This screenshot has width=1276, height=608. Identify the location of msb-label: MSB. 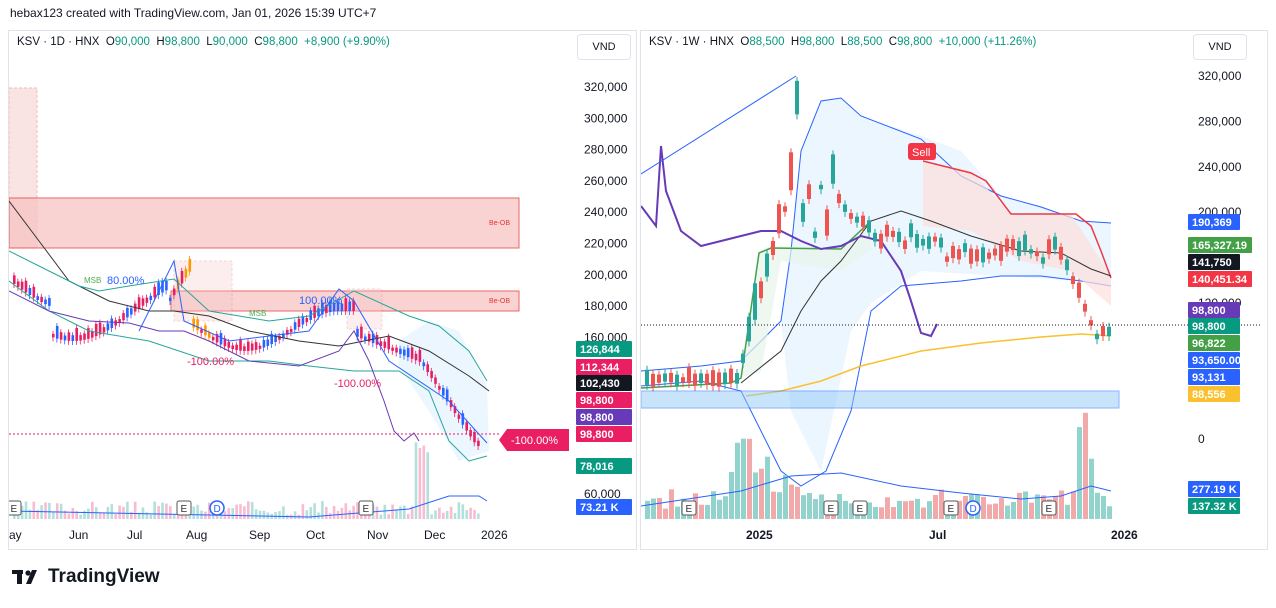
(92, 280).